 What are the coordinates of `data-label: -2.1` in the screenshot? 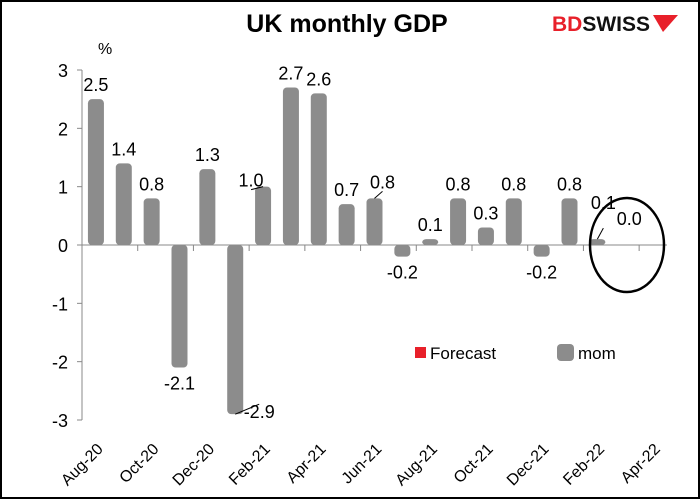 It's located at (179, 384).